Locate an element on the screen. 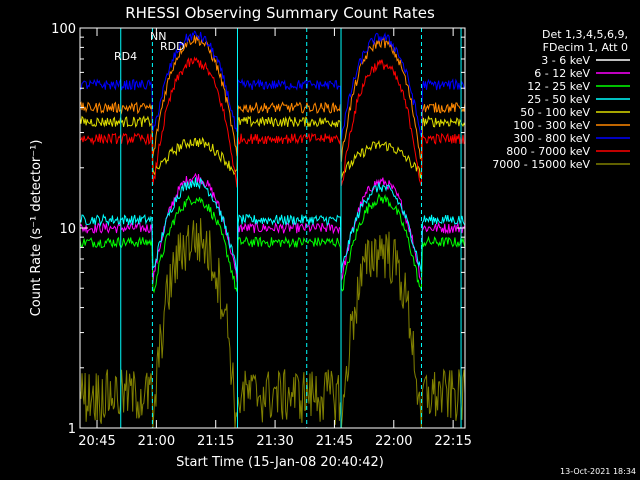  x-tick-label-2: 21:15 is located at coordinates (215, 441).